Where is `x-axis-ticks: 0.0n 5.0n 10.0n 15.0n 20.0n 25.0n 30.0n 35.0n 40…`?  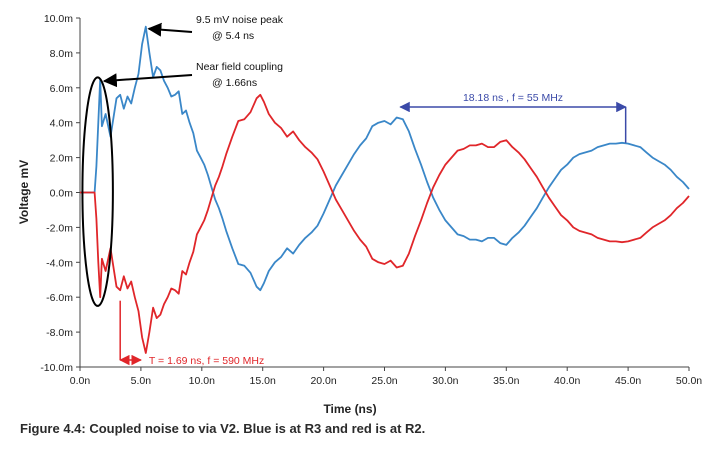
x-axis-ticks: 0.0n 5.0n 10.0n 15.0n 20.0n 25.0n 30.0n 35.0n 40… is located at coordinates (386, 377).